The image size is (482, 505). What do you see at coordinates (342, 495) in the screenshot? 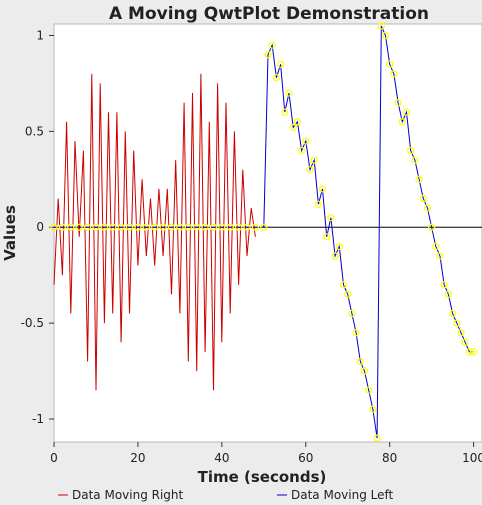
I see `legend-label: Data Moving Left` at bounding box center [342, 495].